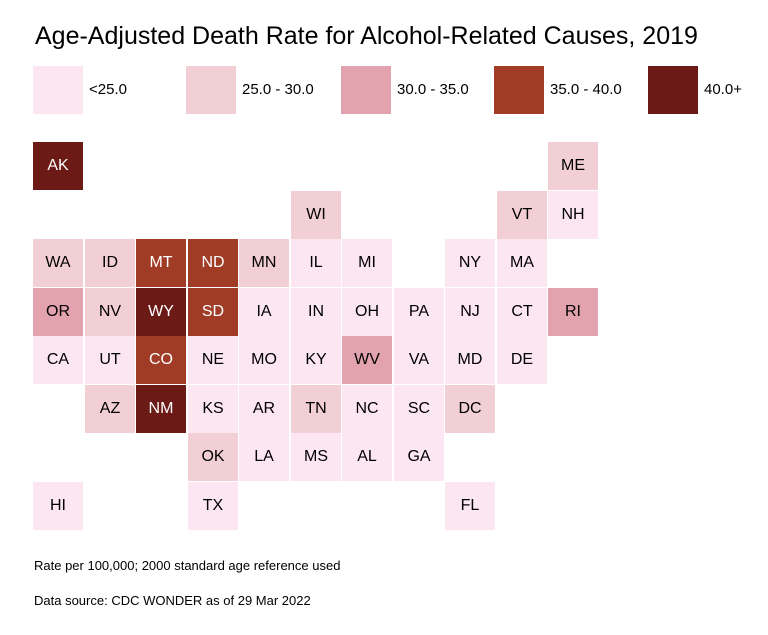 The image size is (768, 635). What do you see at coordinates (367, 360) in the screenshot?
I see `state-tile-wv: WV` at bounding box center [367, 360].